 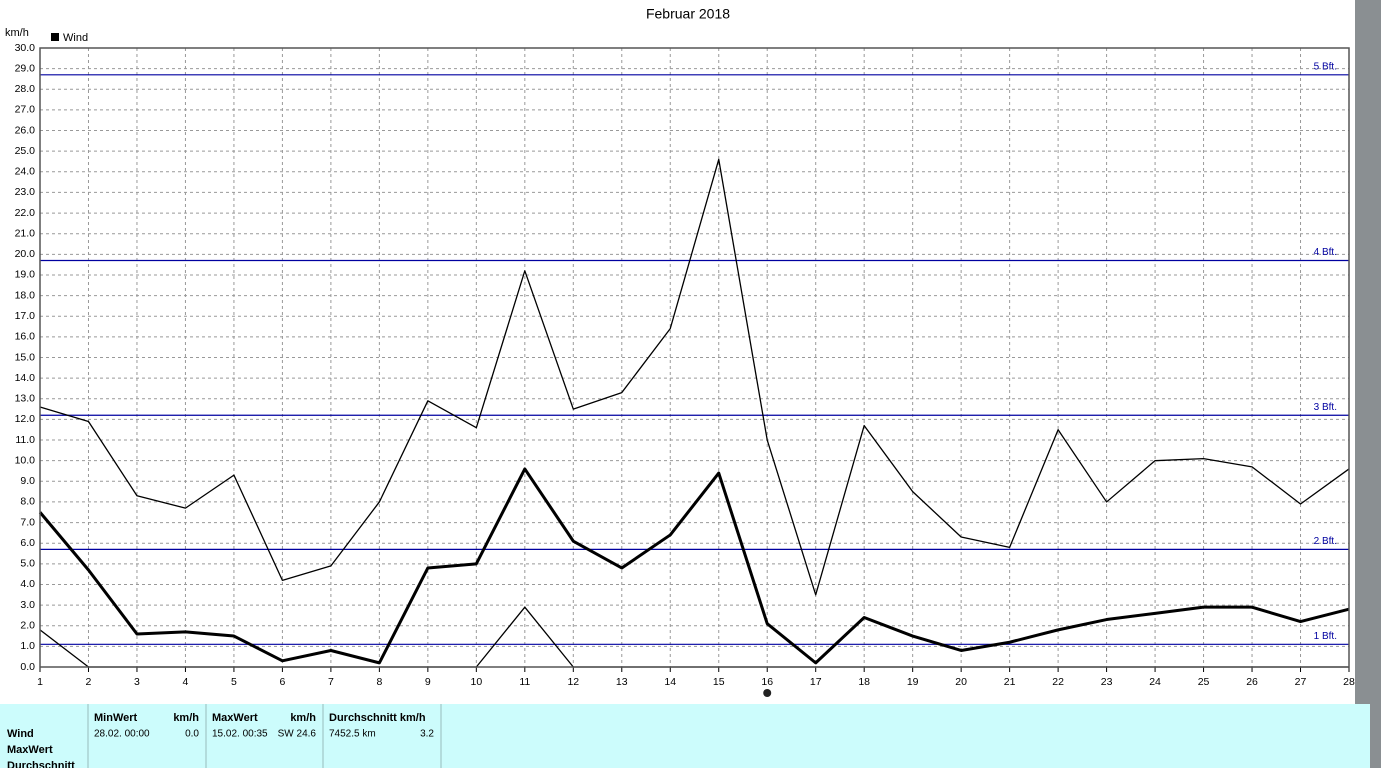 I want to click on x-tick-label: 26, so click(x=1252, y=682).